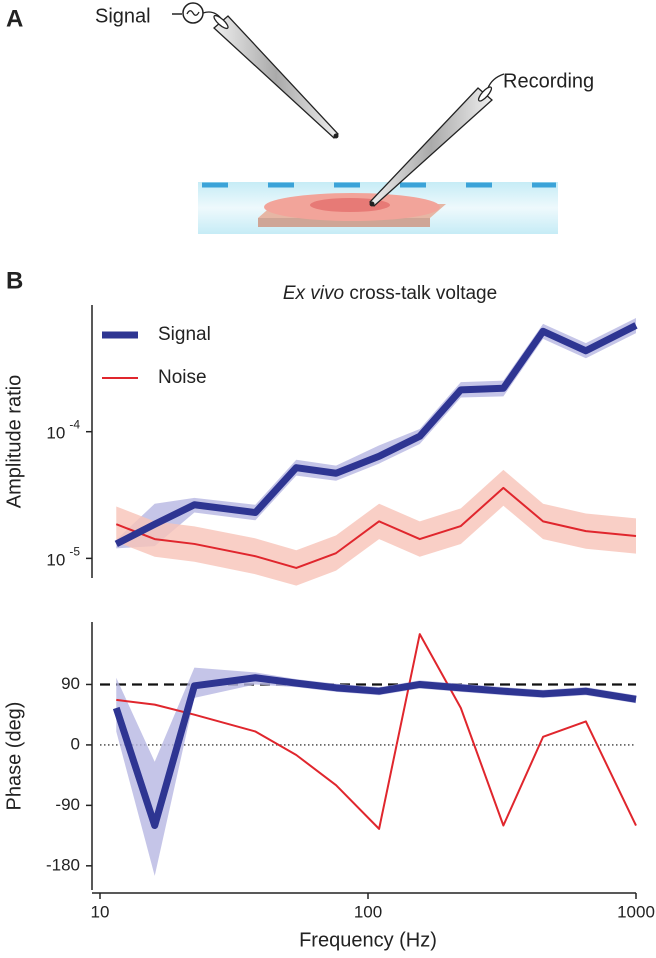 The height and width of the screenshot is (958, 656). I want to click on diagram, so click(365, 118).